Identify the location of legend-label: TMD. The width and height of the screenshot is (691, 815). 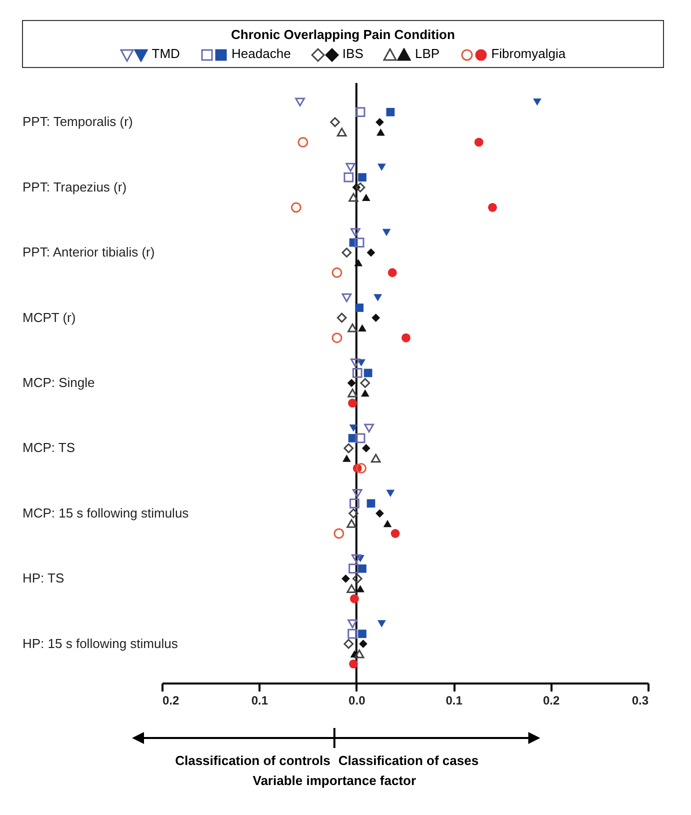
(165, 53).